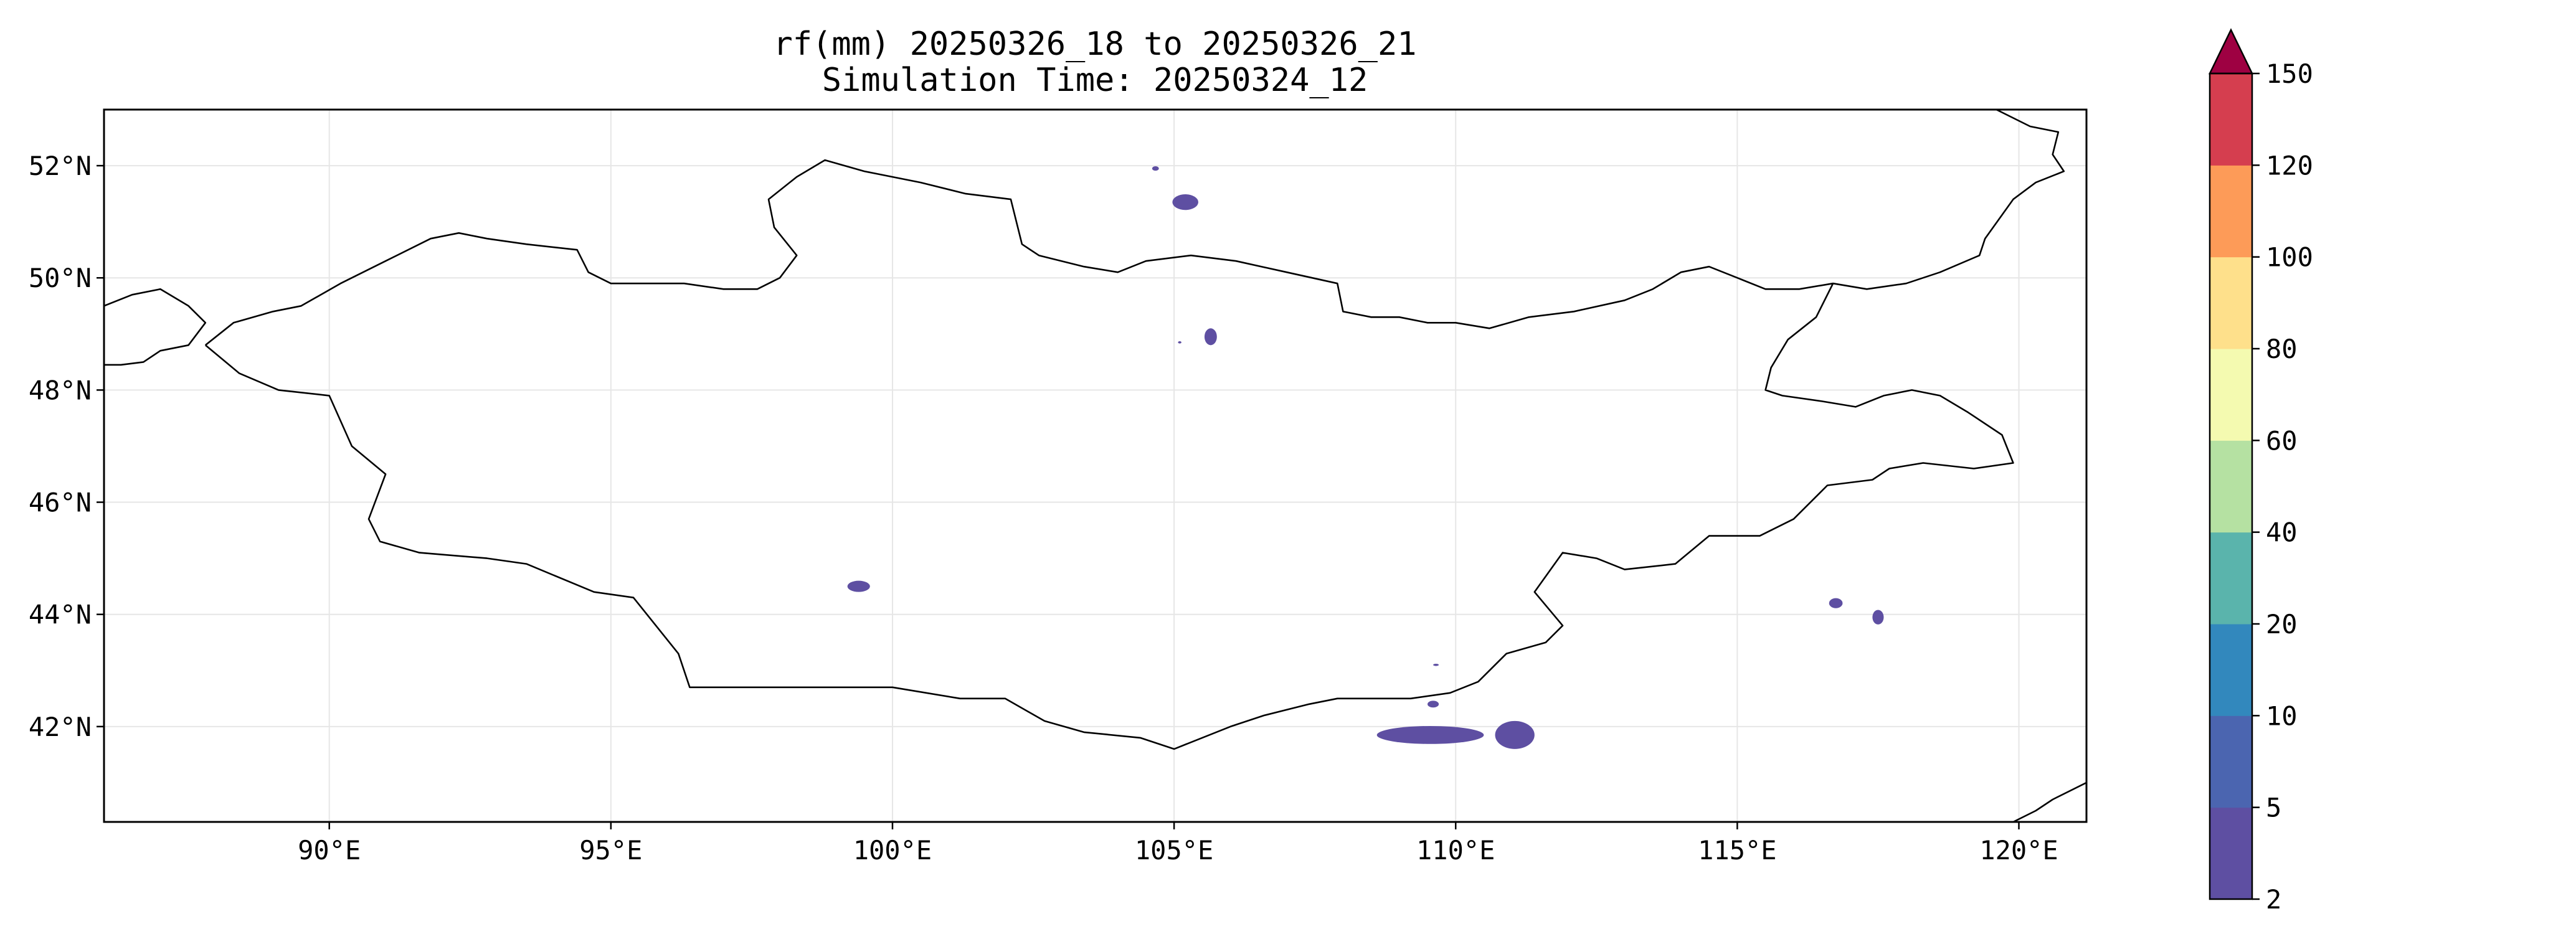 This screenshot has width=2576, height=934. What do you see at coordinates (60, 615) in the screenshot?
I see `lat-tick-label: 44°N` at bounding box center [60, 615].